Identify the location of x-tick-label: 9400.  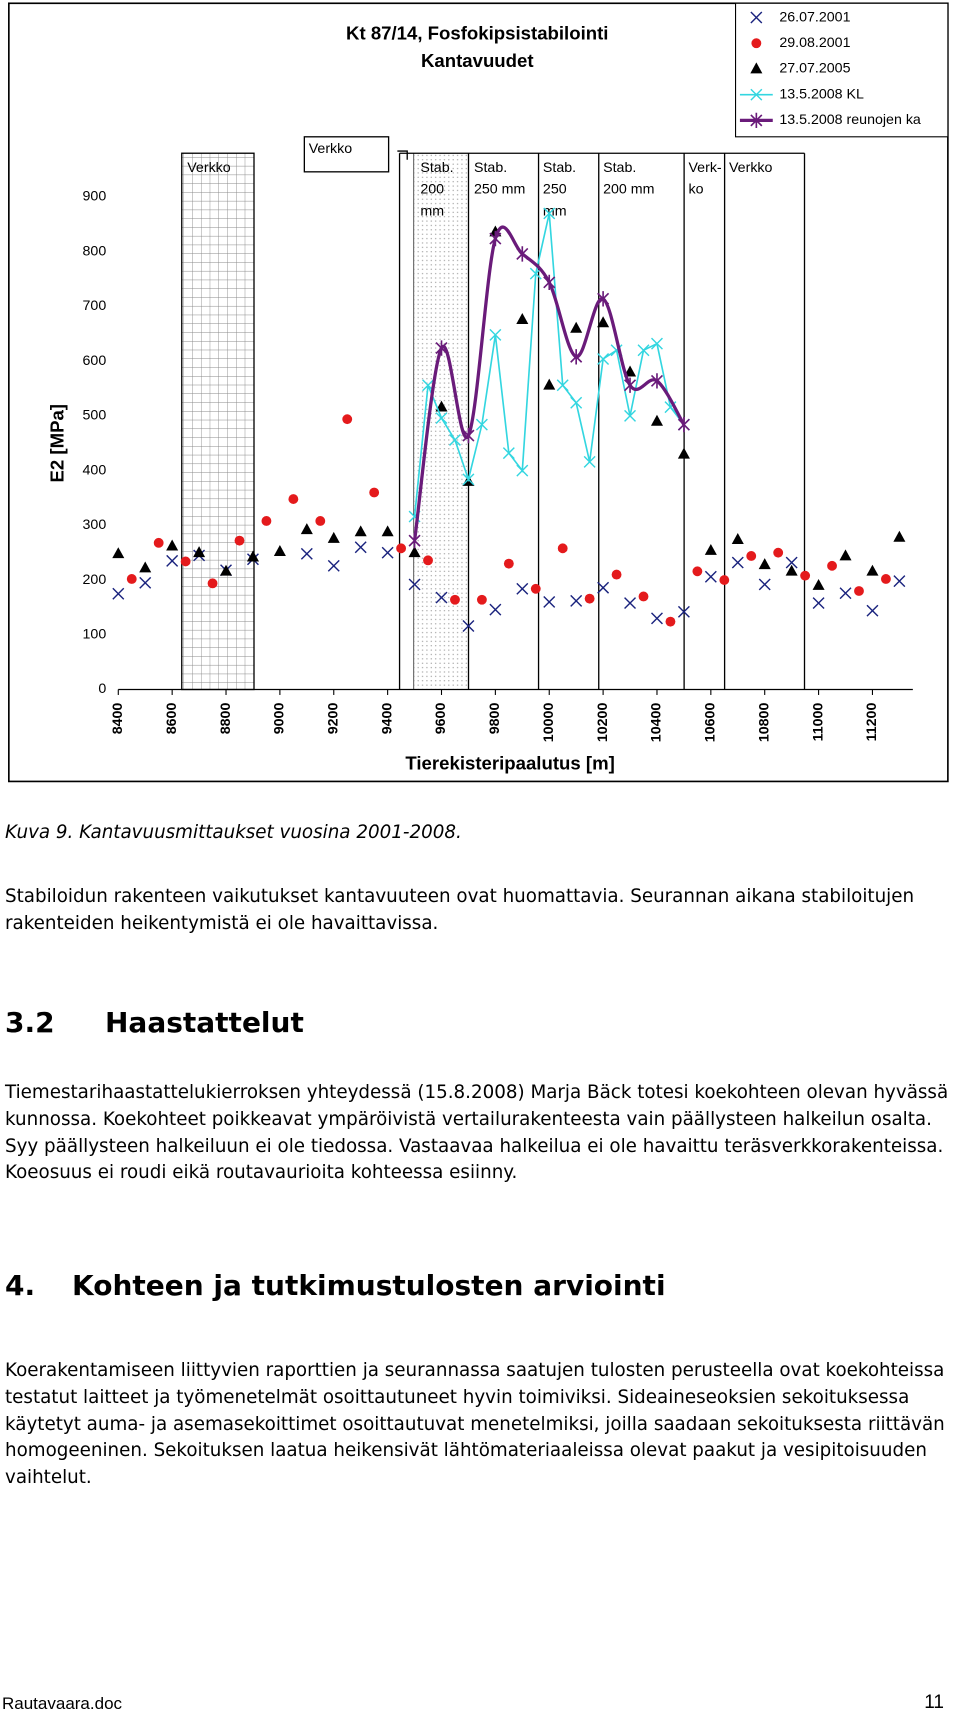
(387, 719).